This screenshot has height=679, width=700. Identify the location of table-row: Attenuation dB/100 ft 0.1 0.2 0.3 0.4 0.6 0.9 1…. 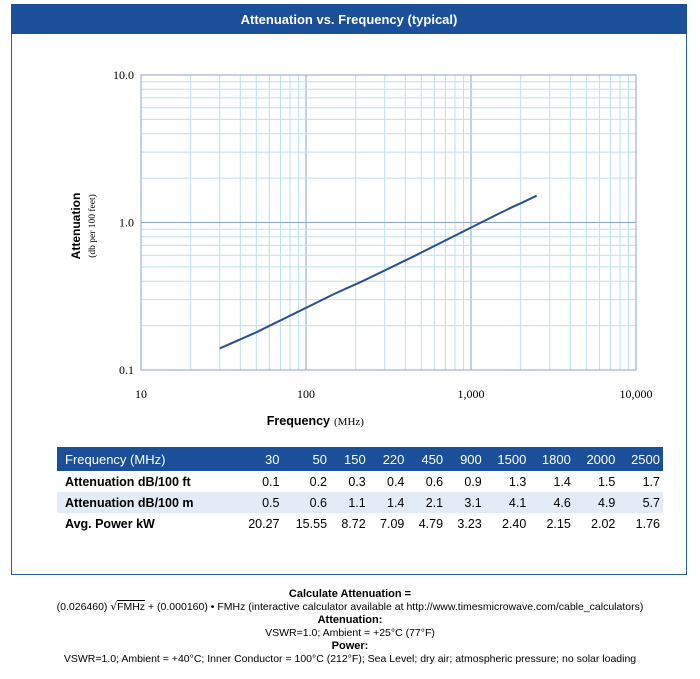
(360, 481).